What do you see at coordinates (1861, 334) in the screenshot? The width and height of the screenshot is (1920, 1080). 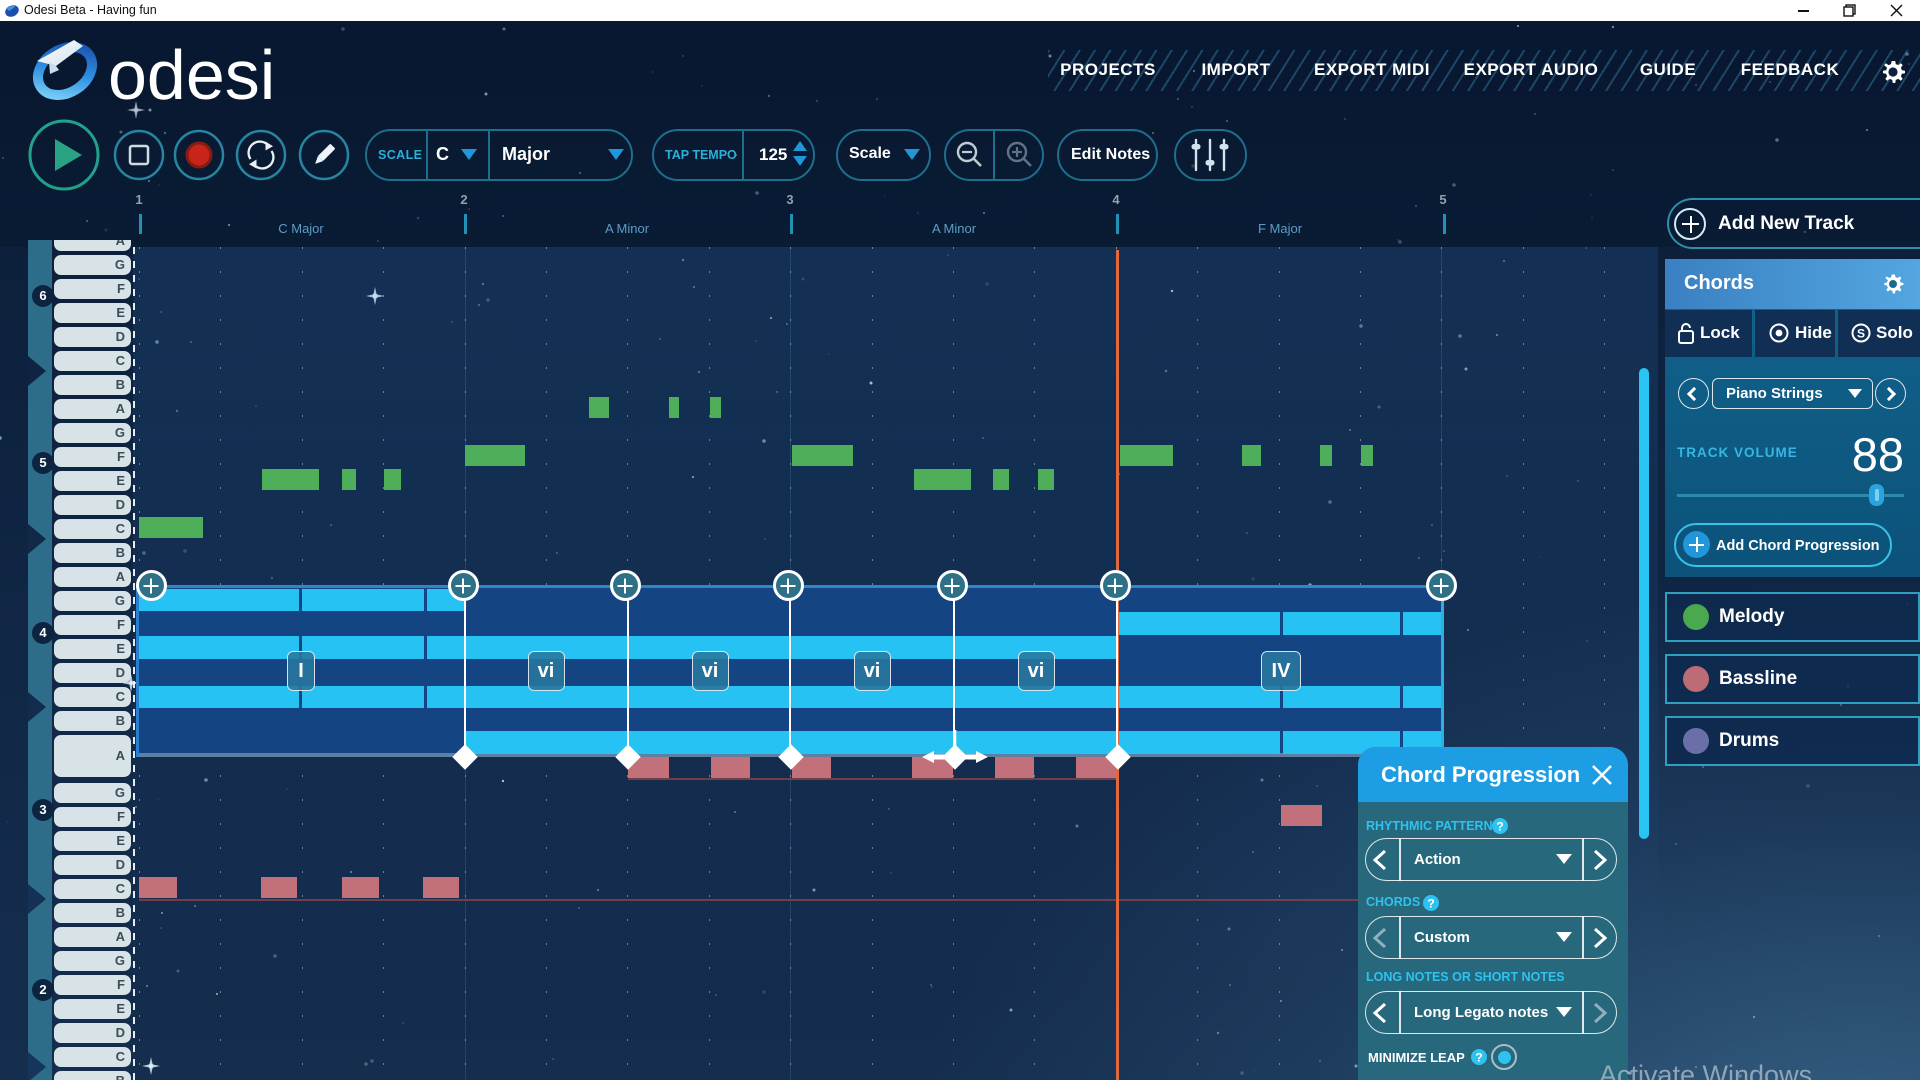 I see `svg-text: S` at bounding box center [1861, 334].